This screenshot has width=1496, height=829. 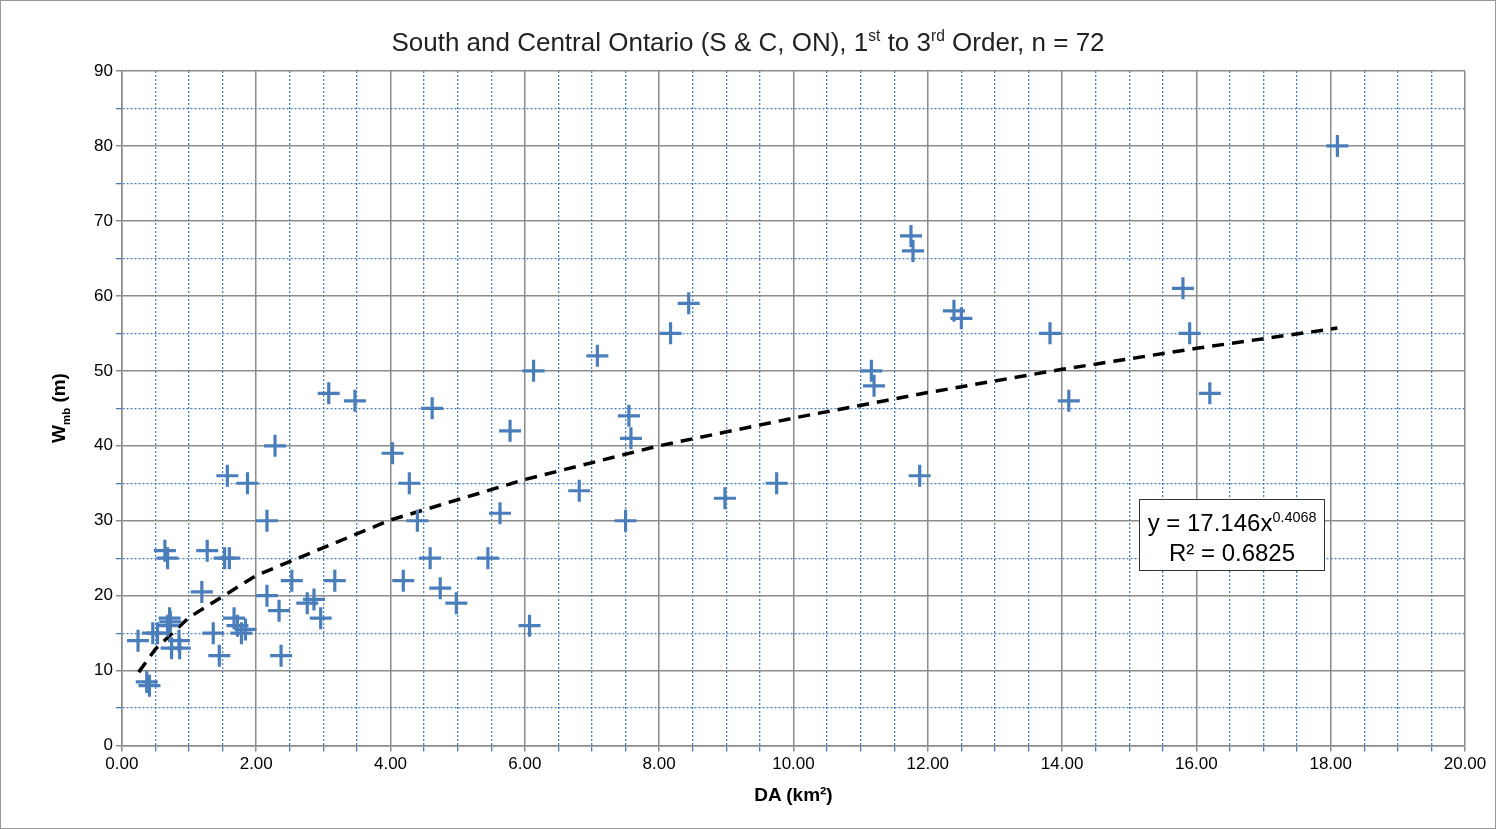 What do you see at coordinates (928, 764) in the screenshot?
I see `x-tick-label: 12.00` at bounding box center [928, 764].